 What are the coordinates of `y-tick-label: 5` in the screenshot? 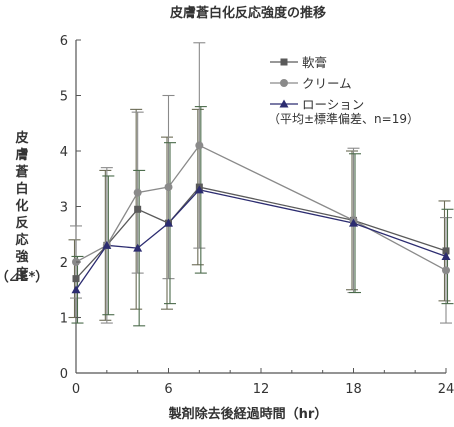 It's located at (64, 97).